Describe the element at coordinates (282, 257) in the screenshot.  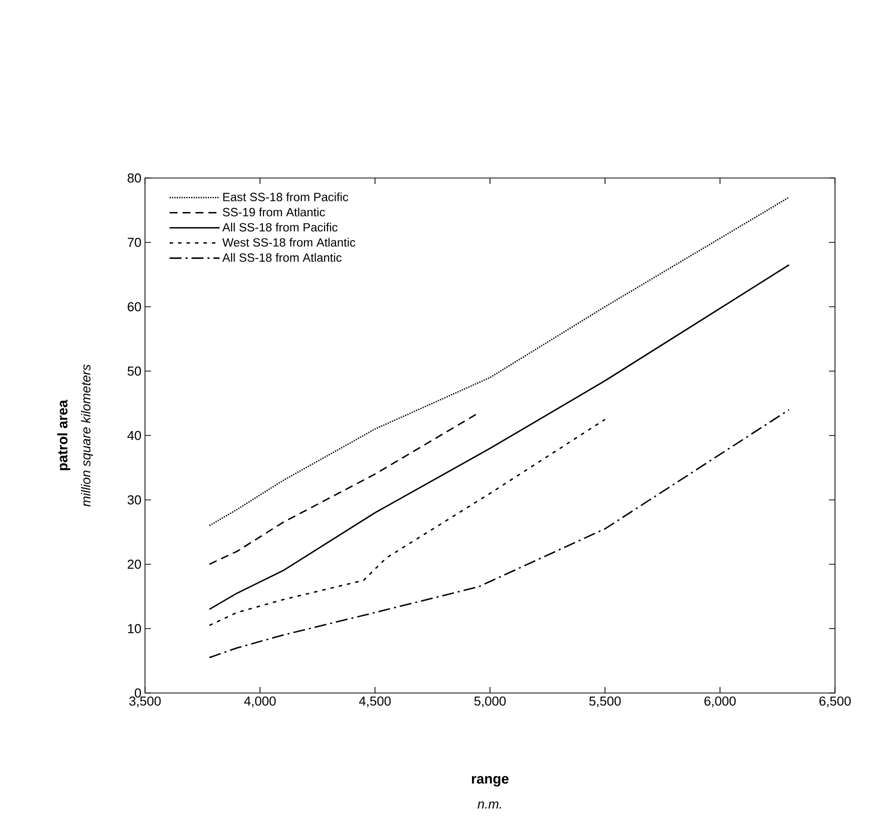
I see `legend-label: All SS-18 from Atlantic` at that location.